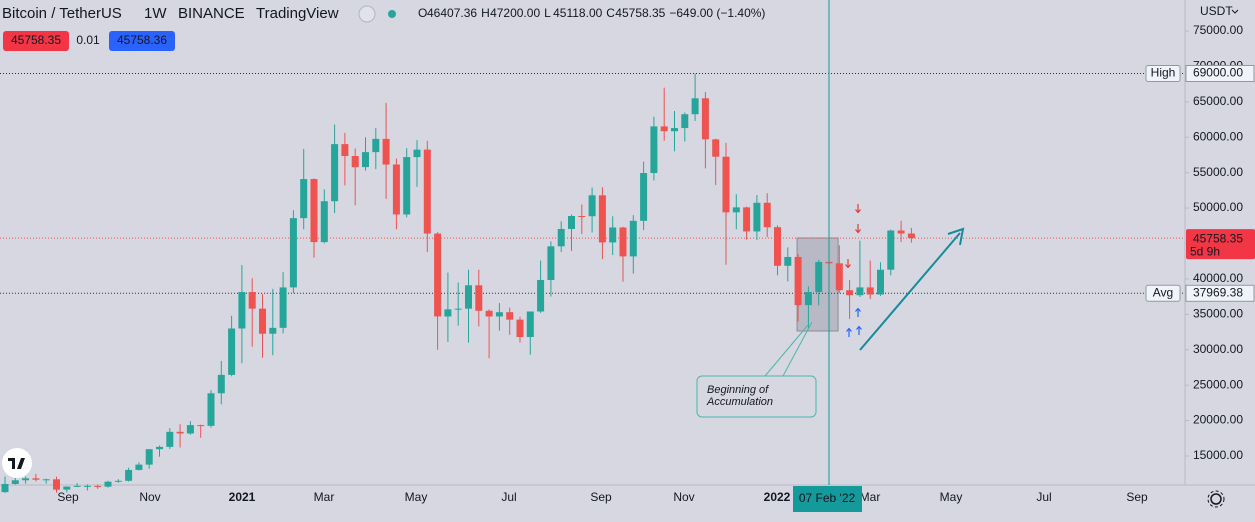  Describe the element at coordinates (1218, 278) in the screenshot. I see `y-tick-label: 40000.00` at that location.